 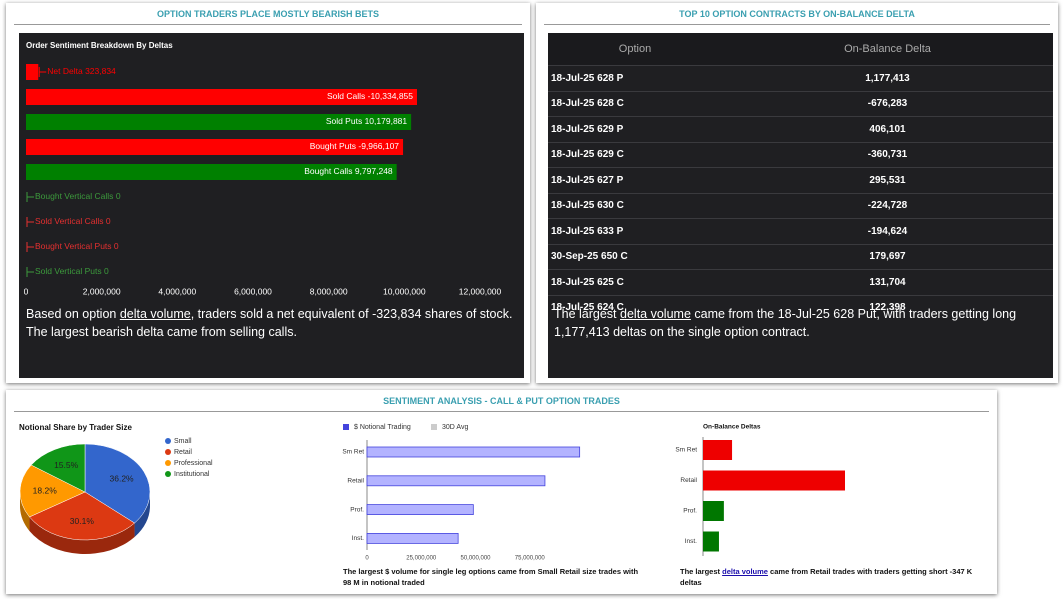 I want to click on table-row: 18-Jul-25 628 P 1,177,413, so click(x=800, y=78).